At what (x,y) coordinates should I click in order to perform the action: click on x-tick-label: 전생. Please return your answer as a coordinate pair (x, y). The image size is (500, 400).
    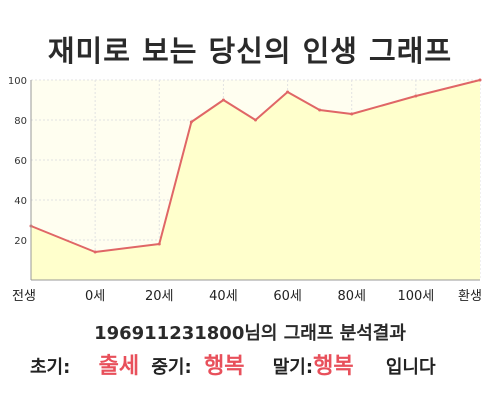
    Looking at the image, I should click on (24, 296).